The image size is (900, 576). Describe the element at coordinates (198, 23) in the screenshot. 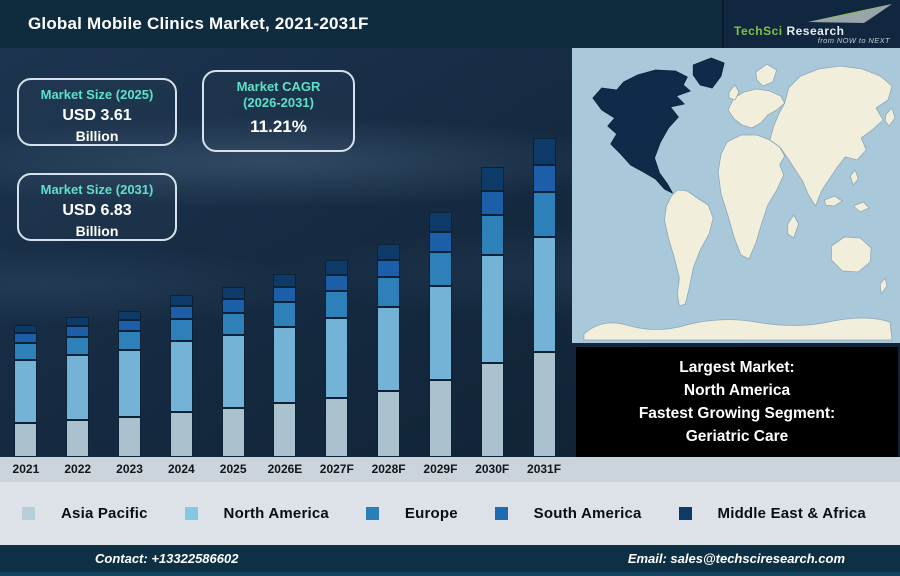

I see `page-title: Global Mobile Clinics Market, 2021-2031F` at that location.